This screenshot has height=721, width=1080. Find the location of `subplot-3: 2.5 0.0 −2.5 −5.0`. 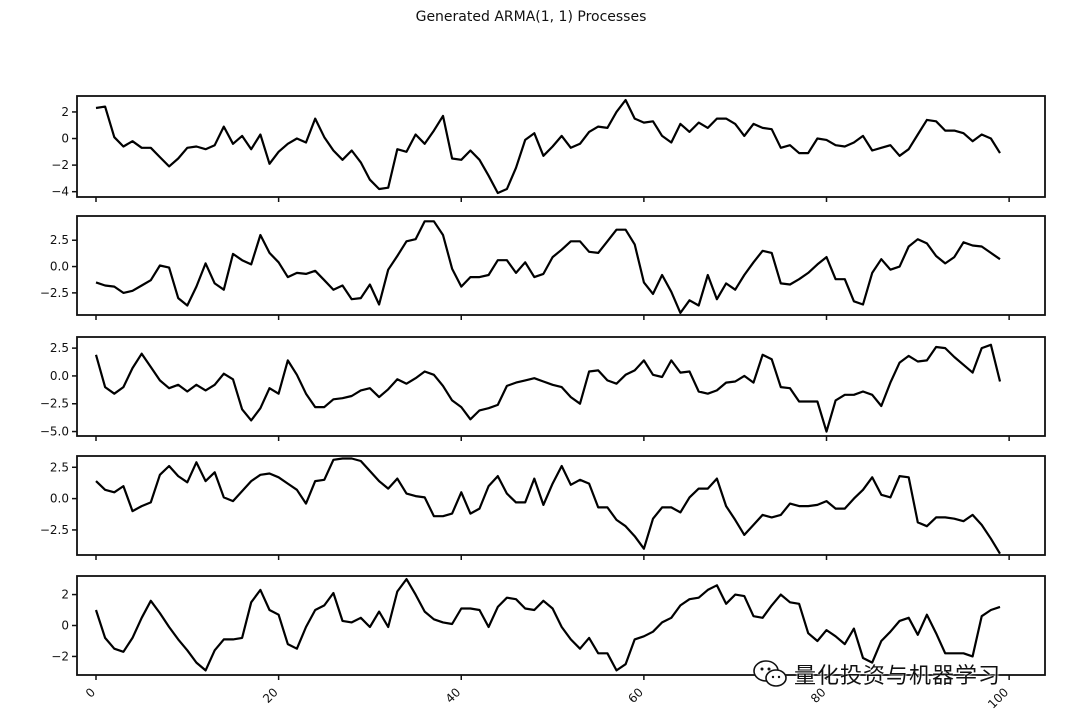

subplot-3: 2.5 0.0 −2.5 −5.0 is located at coordinates (543, 388).